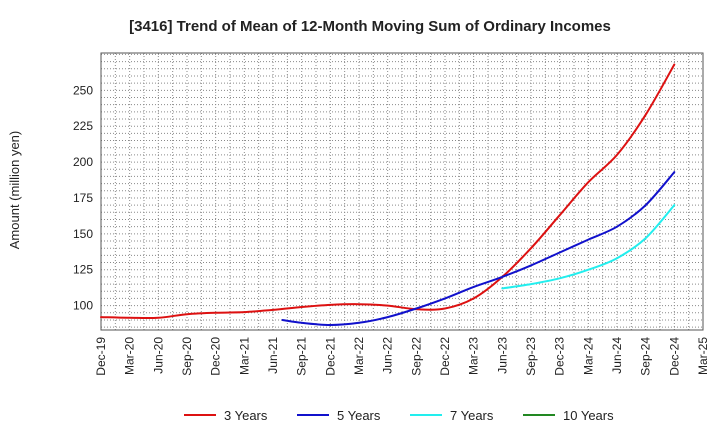 The height and width of the screenshot is (440, 720). What do you see at coordinates (302, 356) in the screenshot?
I see `x-tick-label: Sep-21` at bounding box center [302, 356].